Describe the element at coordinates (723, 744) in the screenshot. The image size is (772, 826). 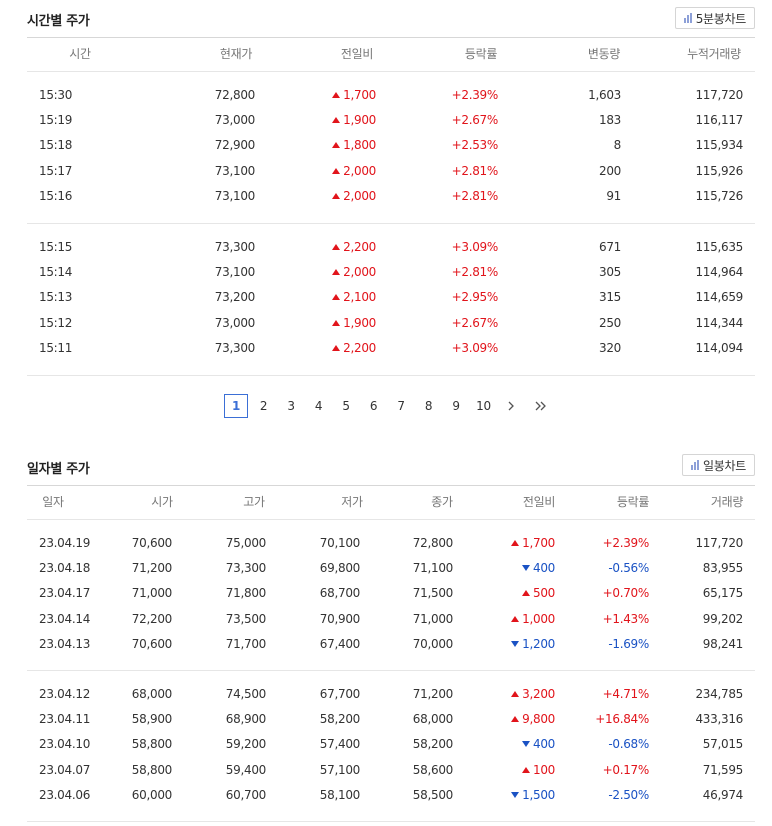
I see `daily-cell-vol: 57,015` at that location.